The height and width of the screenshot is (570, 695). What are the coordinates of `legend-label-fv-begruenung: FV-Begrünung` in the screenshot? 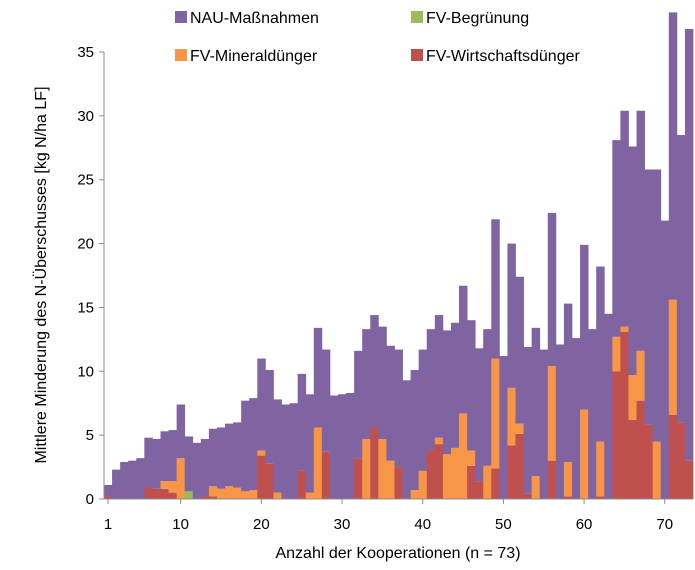 It's located at (477, 18).